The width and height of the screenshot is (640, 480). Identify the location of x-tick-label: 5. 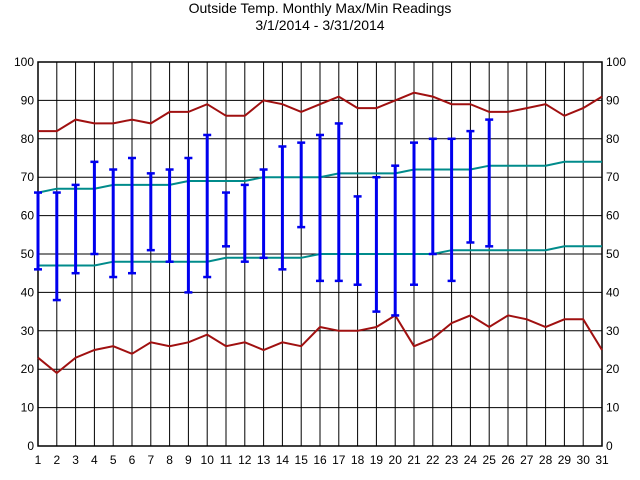
(113, 460).